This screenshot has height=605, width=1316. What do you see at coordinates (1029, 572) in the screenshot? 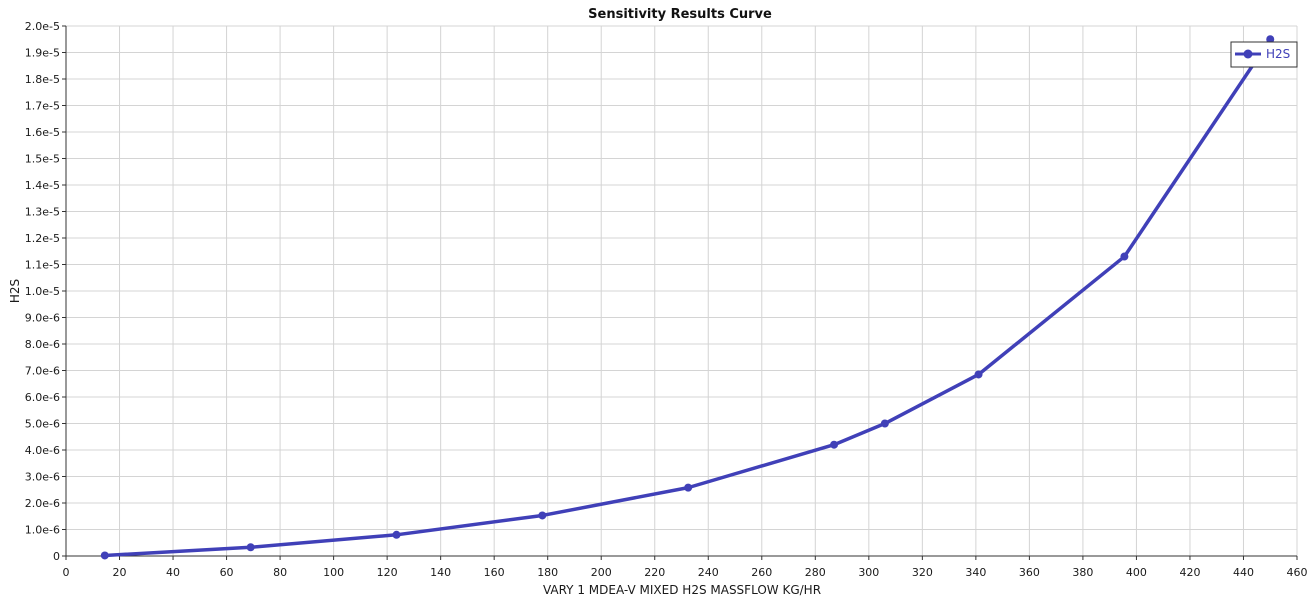
I see `x-tick-label: 360` at bounding box center [1029, 572].